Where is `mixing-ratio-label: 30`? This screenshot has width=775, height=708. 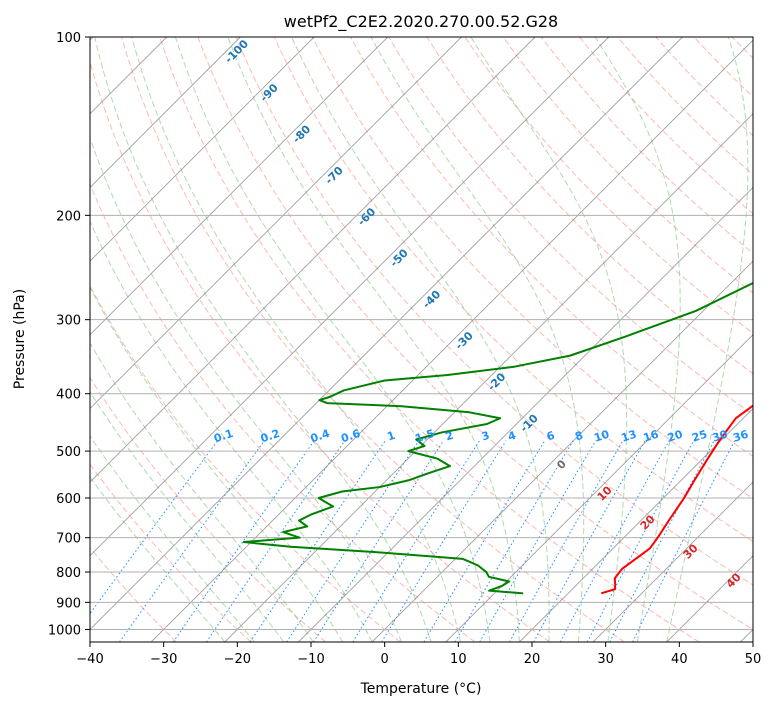 mixing-ratio-label: 30 is located at coordinates (720, 435).